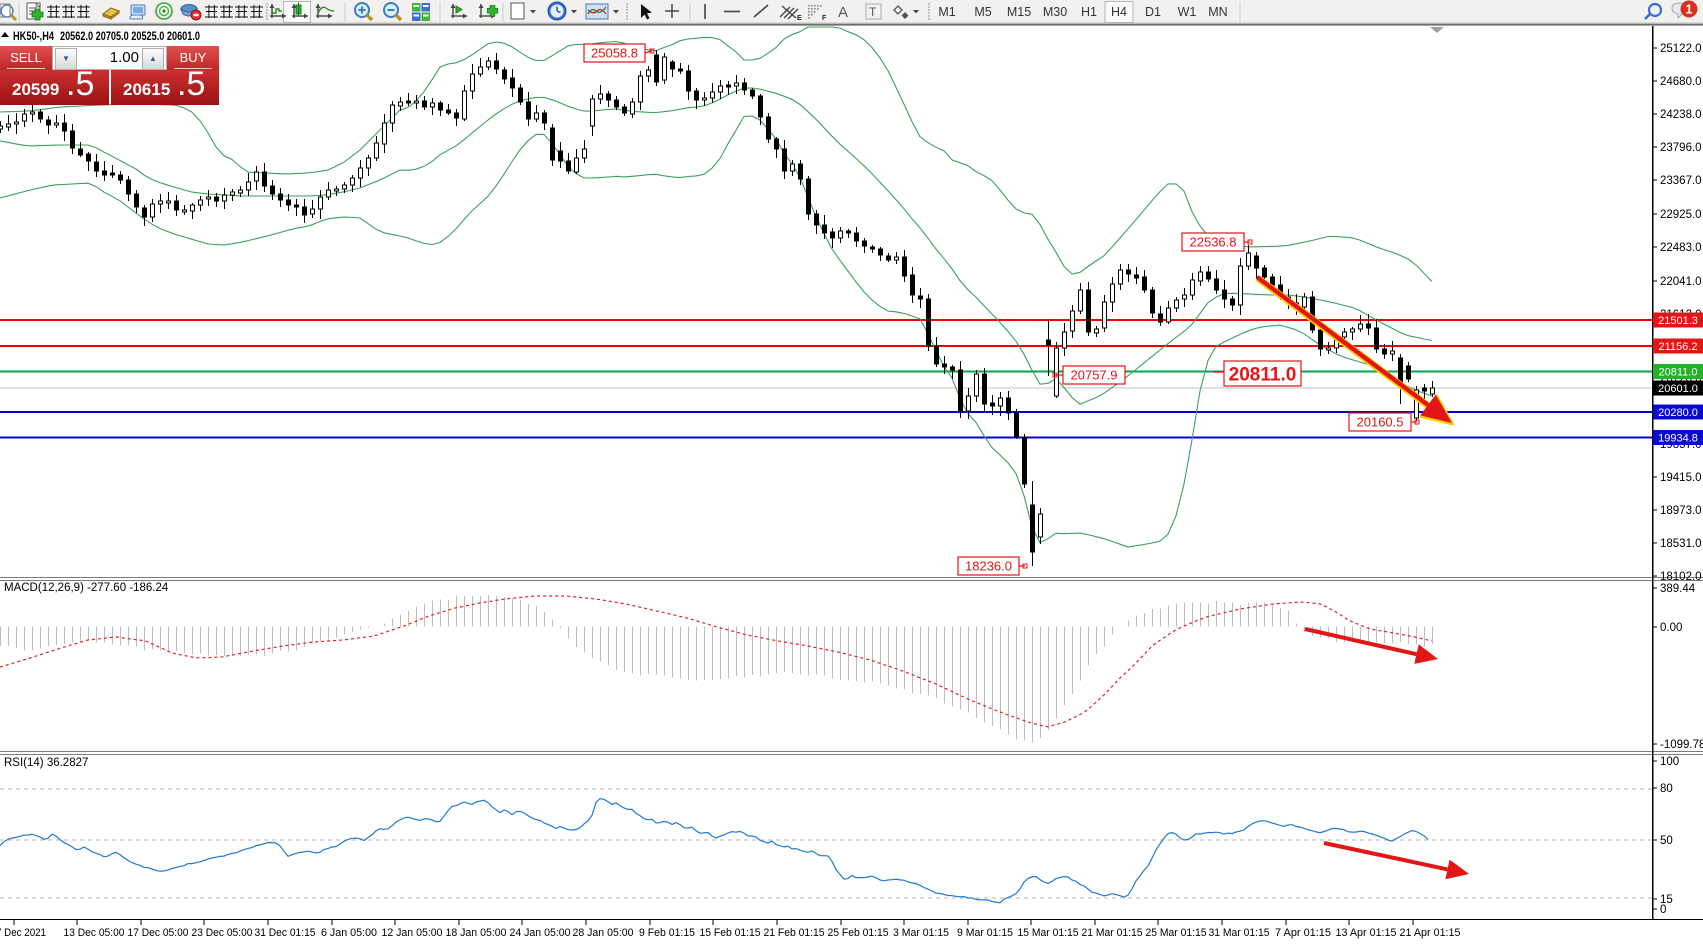 This screenshot has width=1703, height=944. What do you see at coordinates (1681, 115) in the screenshot?
I see `svg-text: 24238.0` at bounding box center [1681, 115].